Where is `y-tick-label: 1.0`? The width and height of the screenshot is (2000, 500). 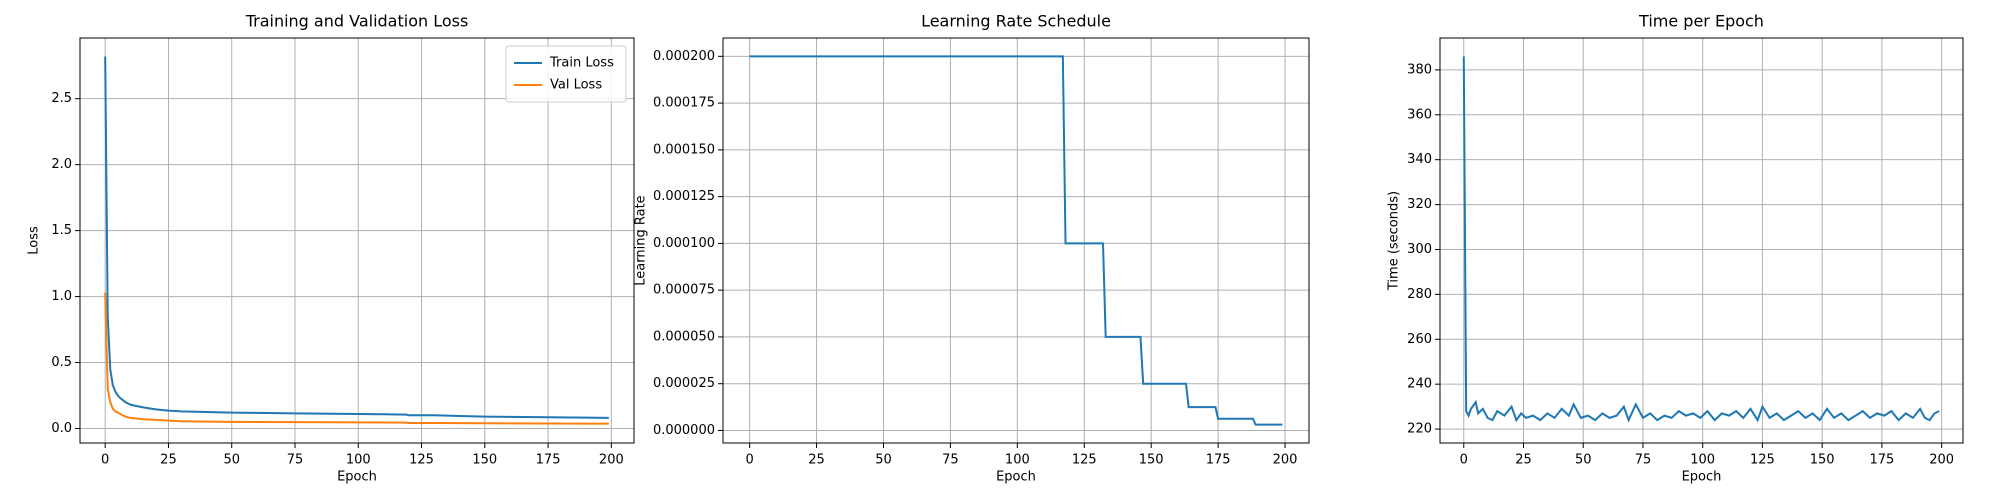 y-tick-label: 1.0 is located at coordinates (61, 296).